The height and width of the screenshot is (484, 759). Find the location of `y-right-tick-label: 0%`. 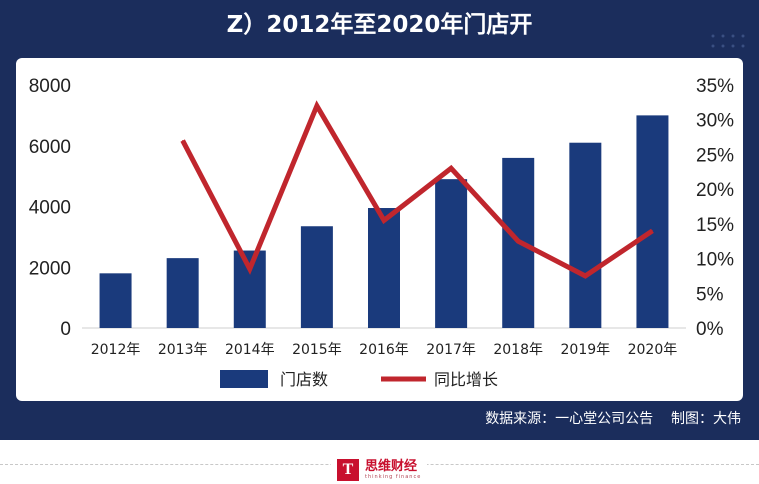

y-right-tick-label: 0% is located at coordinates (710, 329).